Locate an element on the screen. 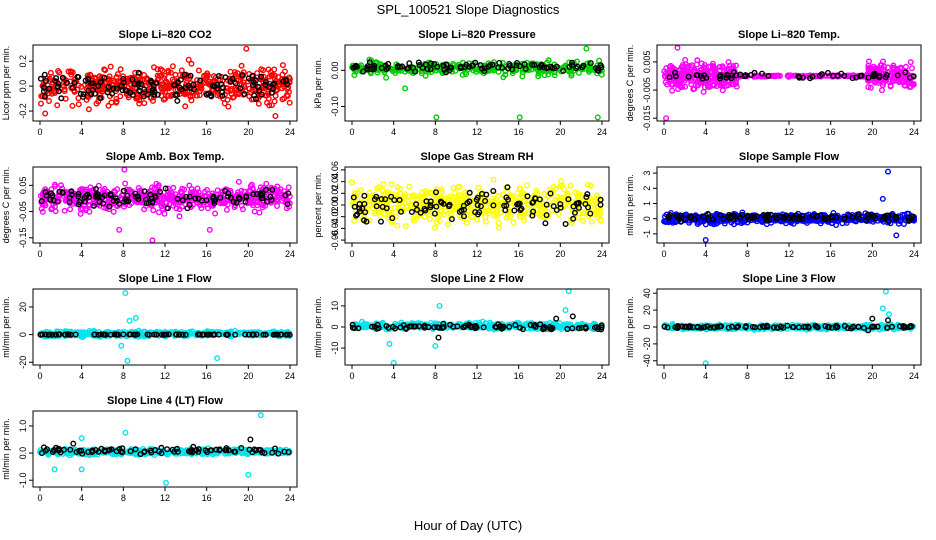 This screenshot has height=540, width=936. data-series-group is located at coordinates (476, 203).